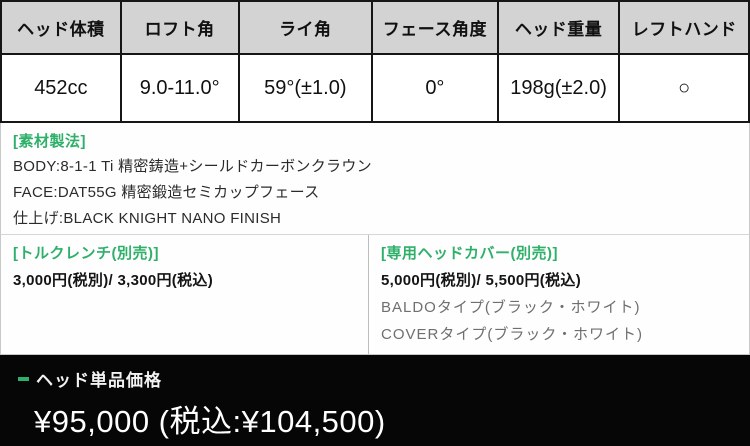 The image size is (750, 446). I want to click on spec-value-loft-angle: 9.0-11.0°, so click(180, 88).